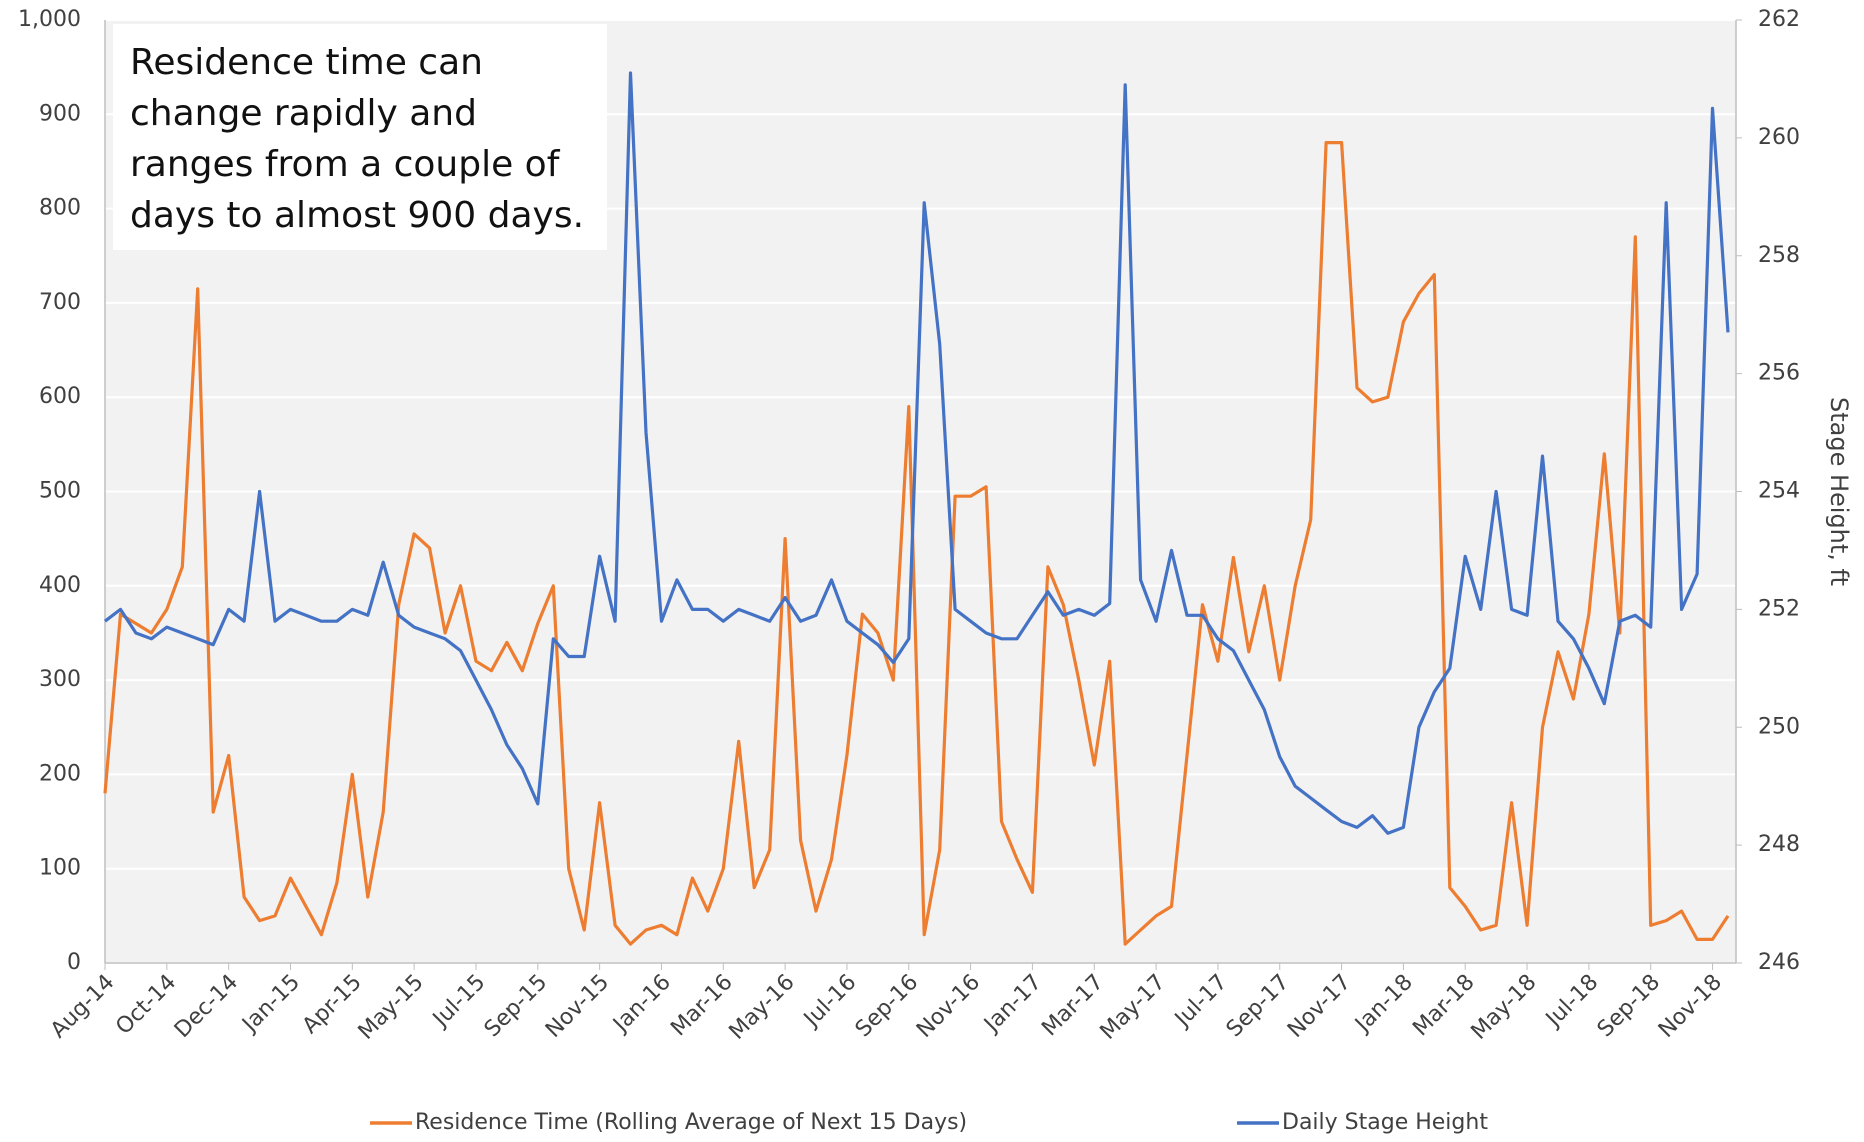 The width and height of the screenshot is (1864, 1142). I want to click on y-tick-label: 800, so click(60, 208).